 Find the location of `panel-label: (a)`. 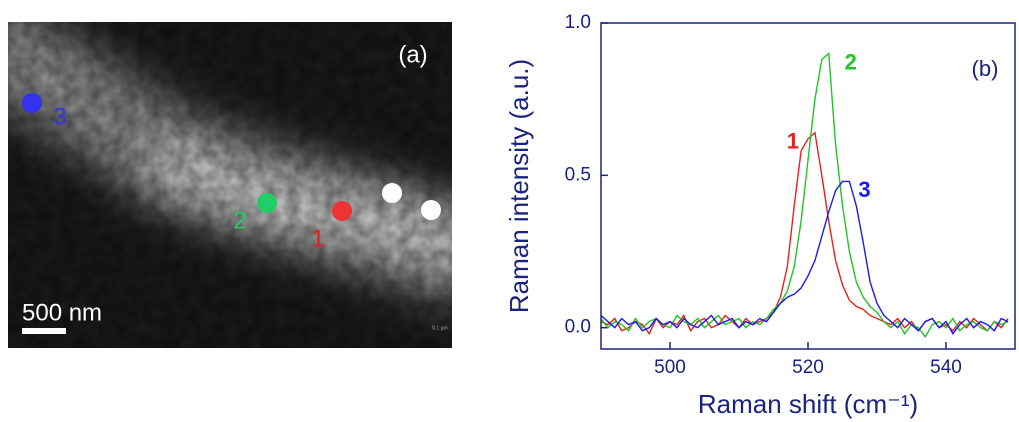

panel-label: (a) is located at coordinates (412, 54).